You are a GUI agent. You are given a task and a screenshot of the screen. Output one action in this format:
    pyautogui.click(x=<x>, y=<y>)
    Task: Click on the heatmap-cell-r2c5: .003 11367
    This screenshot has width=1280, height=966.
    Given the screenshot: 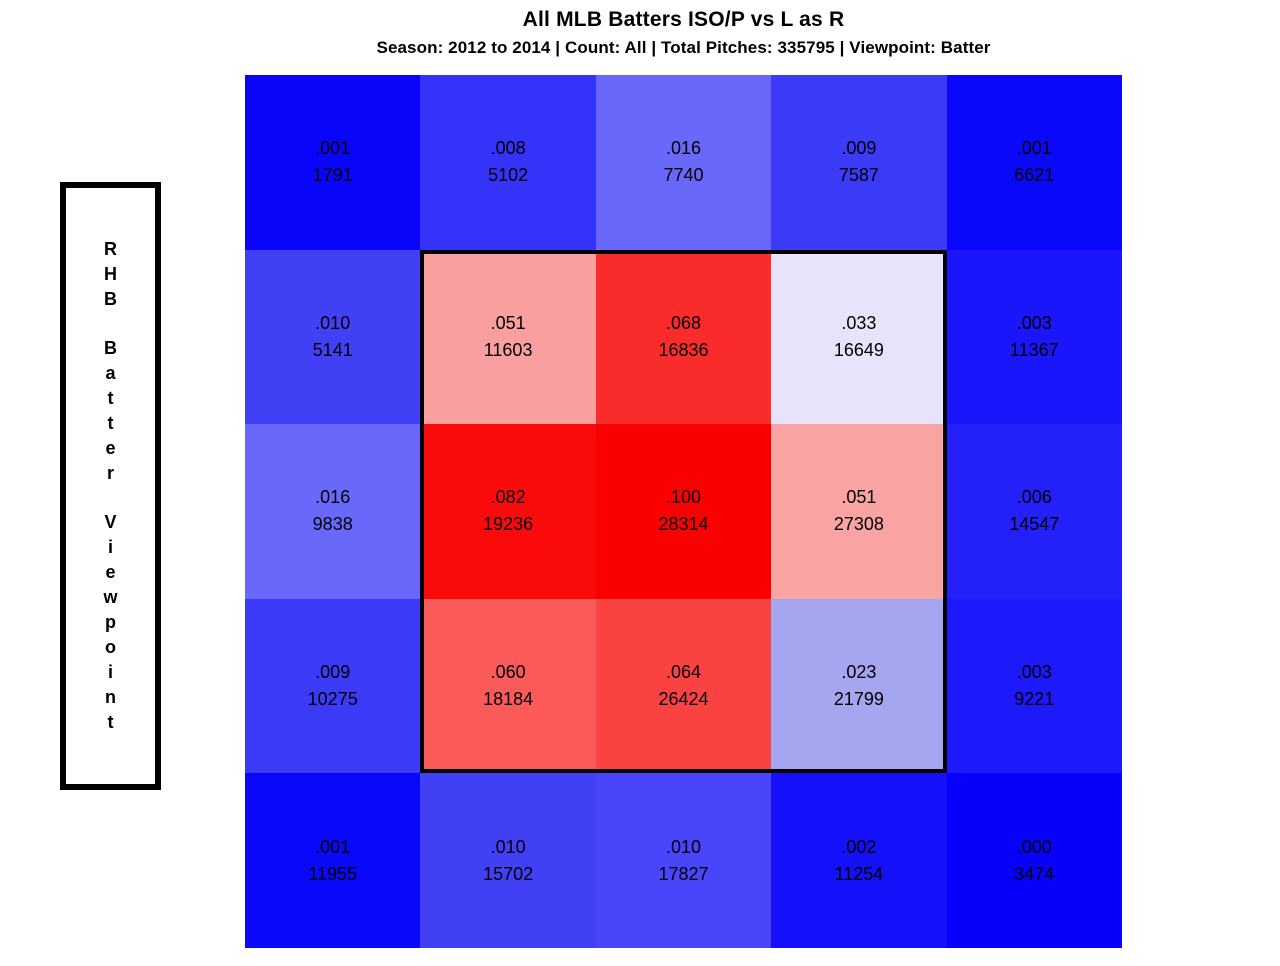 What is the action you would take?
    pyautogui.click(x=1034, y=337)
    